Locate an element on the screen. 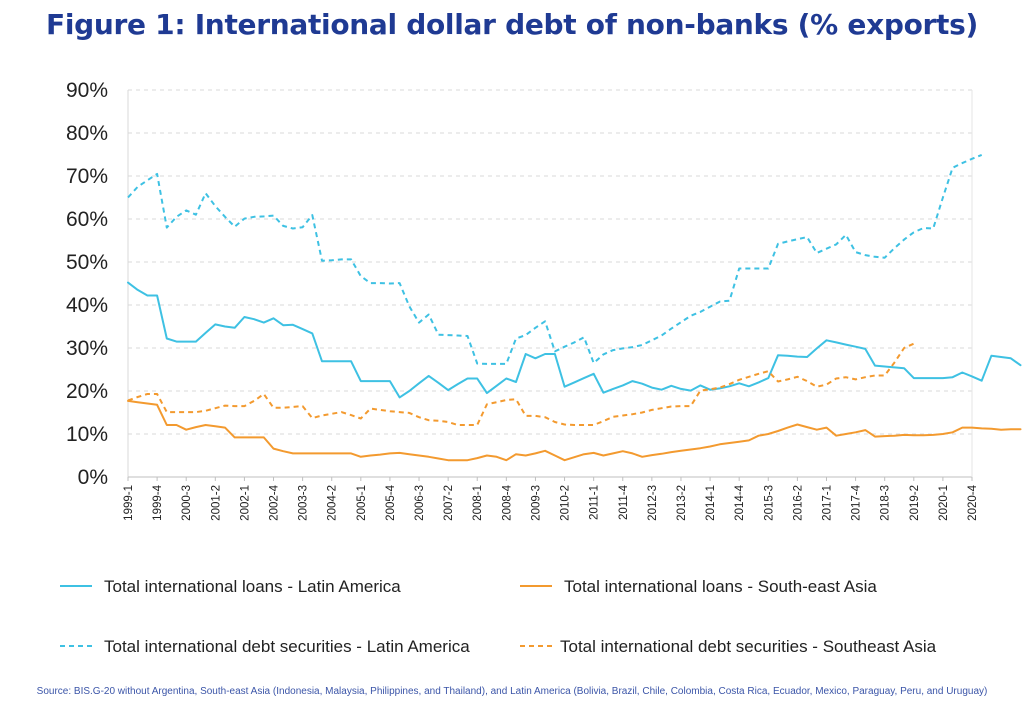 The width and height of the screenshot is (1024, 718). x-tick-label: 2008-1 is located at coordinates (478, 503).